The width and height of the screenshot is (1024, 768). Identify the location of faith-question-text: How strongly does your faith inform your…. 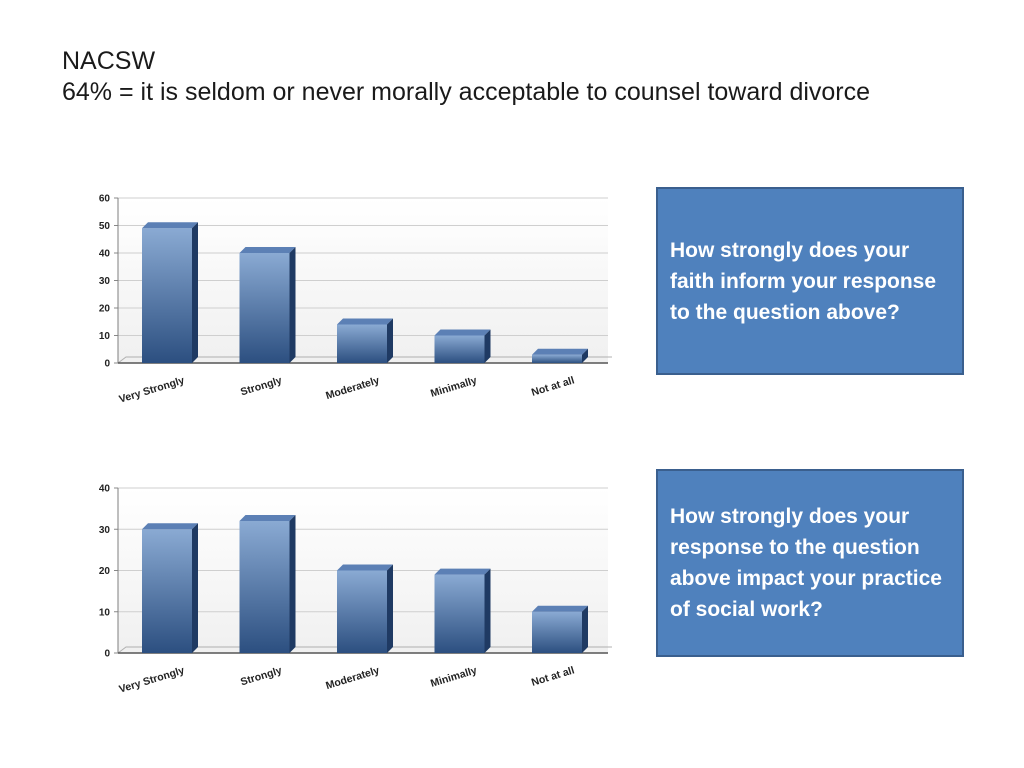
(803, 281).